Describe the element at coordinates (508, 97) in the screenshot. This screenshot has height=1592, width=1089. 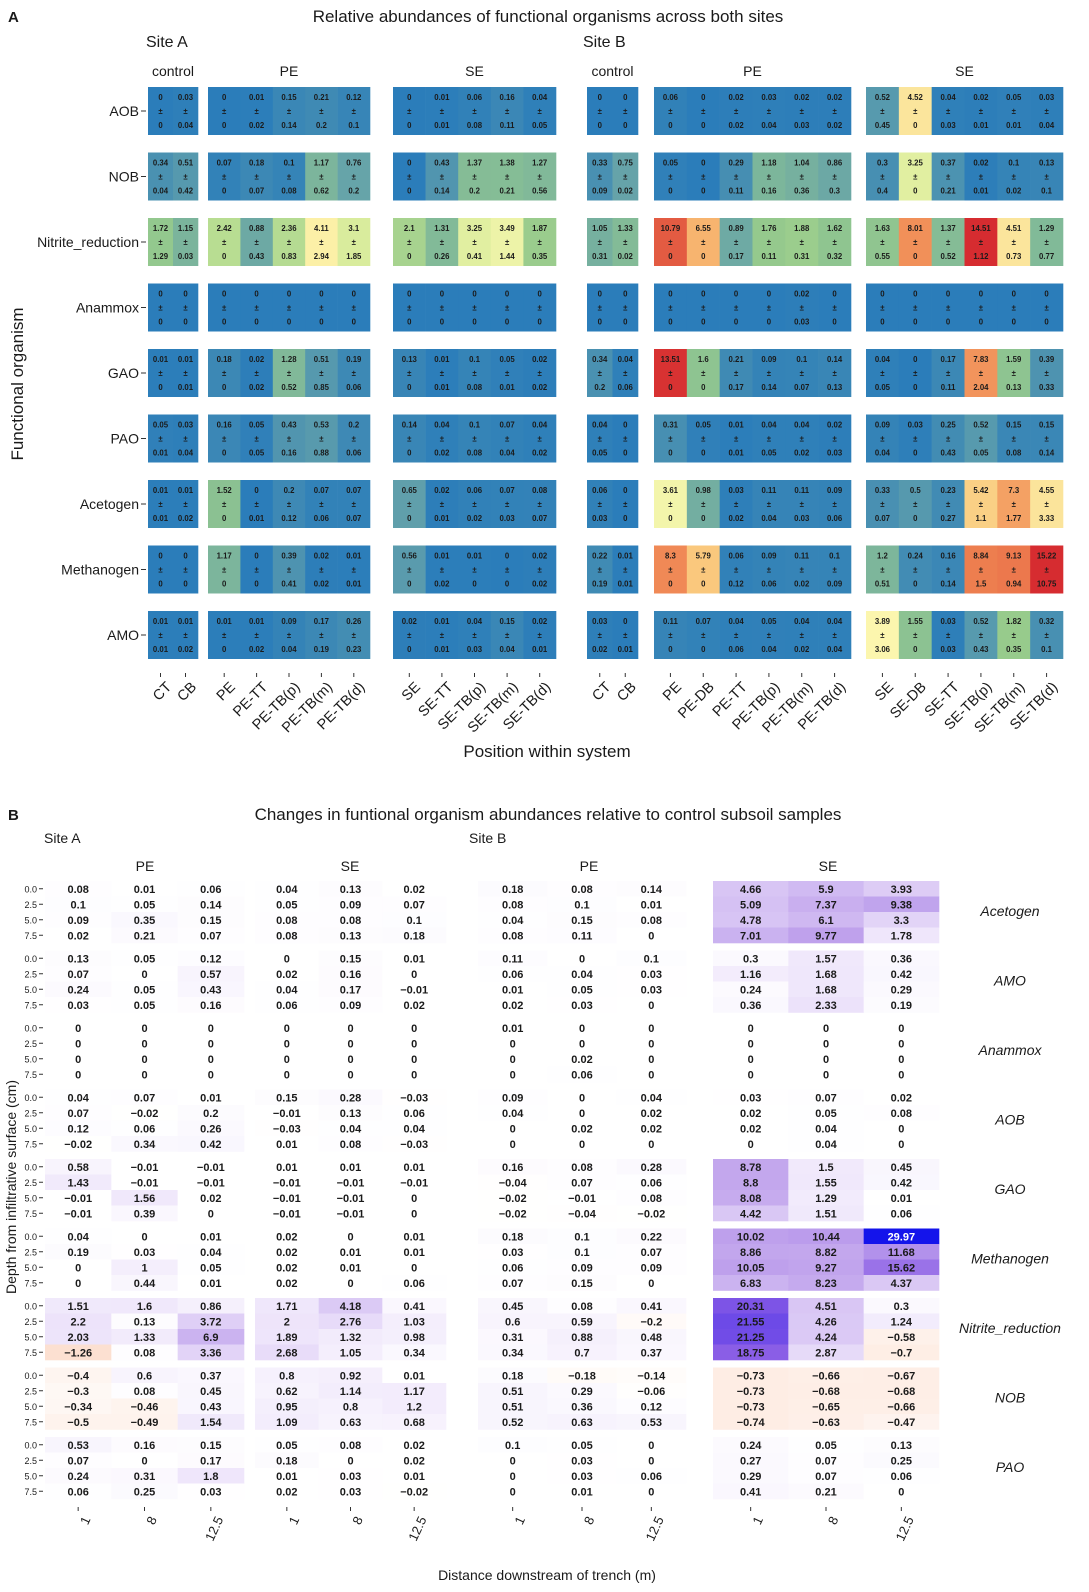
I see `cell-mean: 0.16` at that location.